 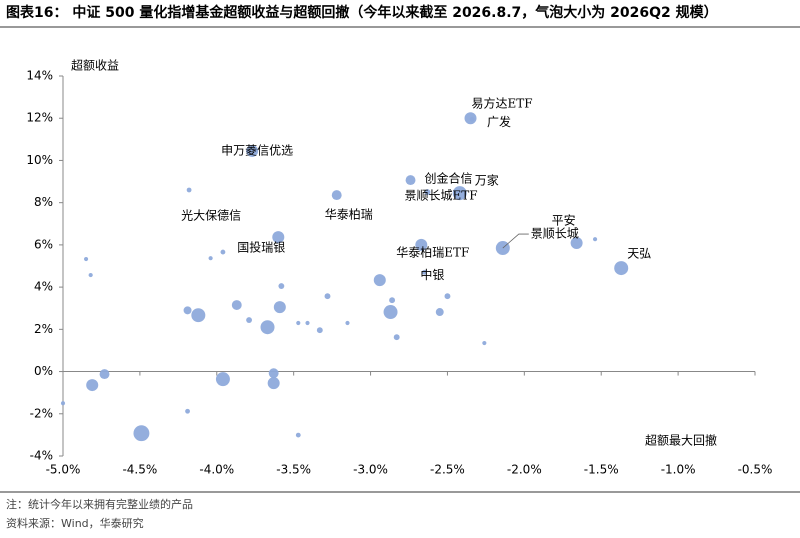 I want to click on x-tick-label: -4.0%, so click(x=216, y=470).